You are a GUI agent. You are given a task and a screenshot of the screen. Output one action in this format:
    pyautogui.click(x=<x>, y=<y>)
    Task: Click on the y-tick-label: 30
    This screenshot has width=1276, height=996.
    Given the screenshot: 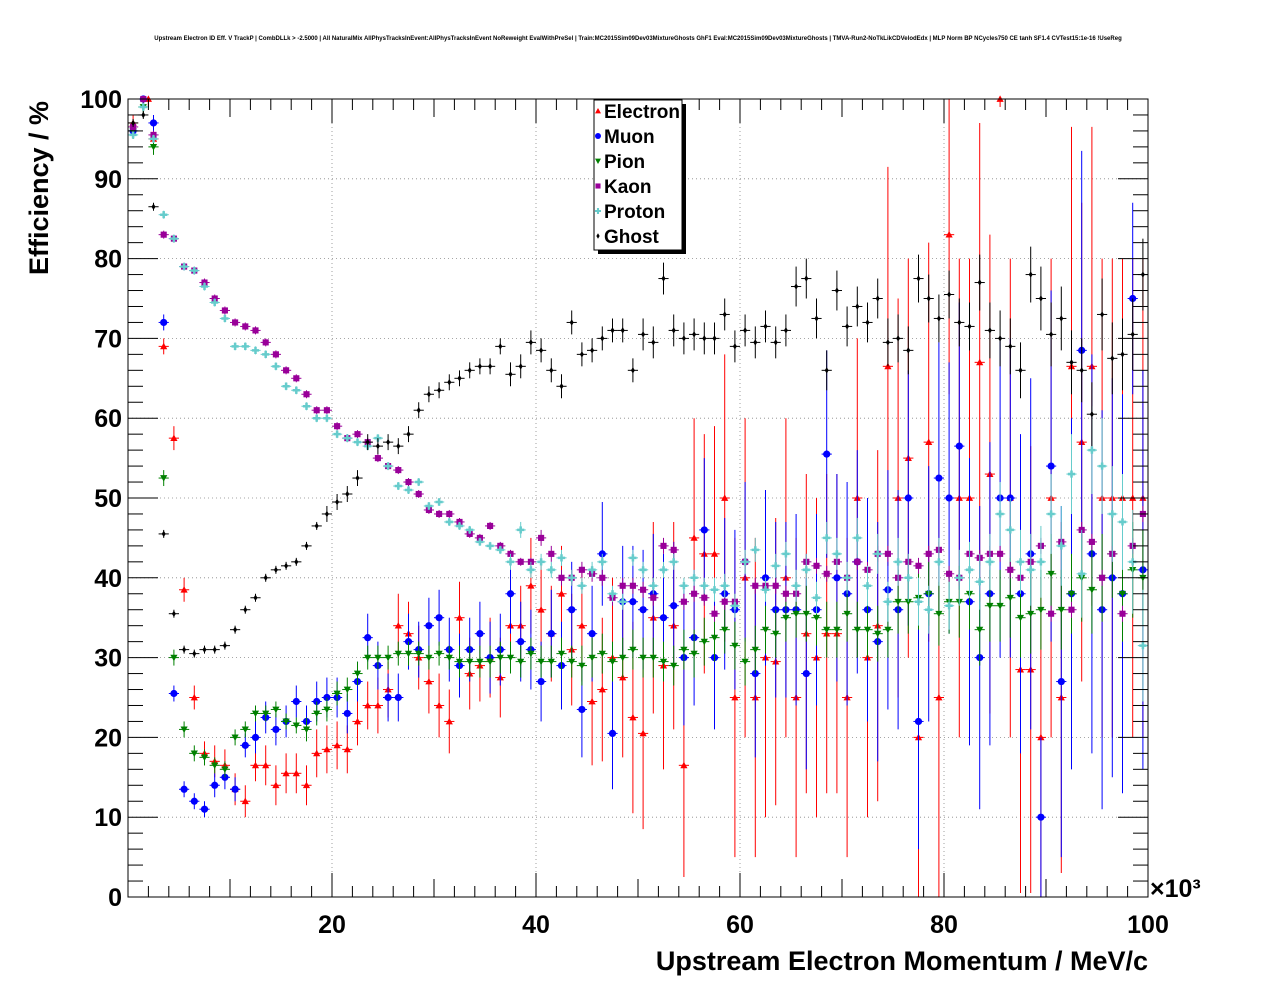 What is the action you would take?
    pyautogui.click(x=108, y=659)
    